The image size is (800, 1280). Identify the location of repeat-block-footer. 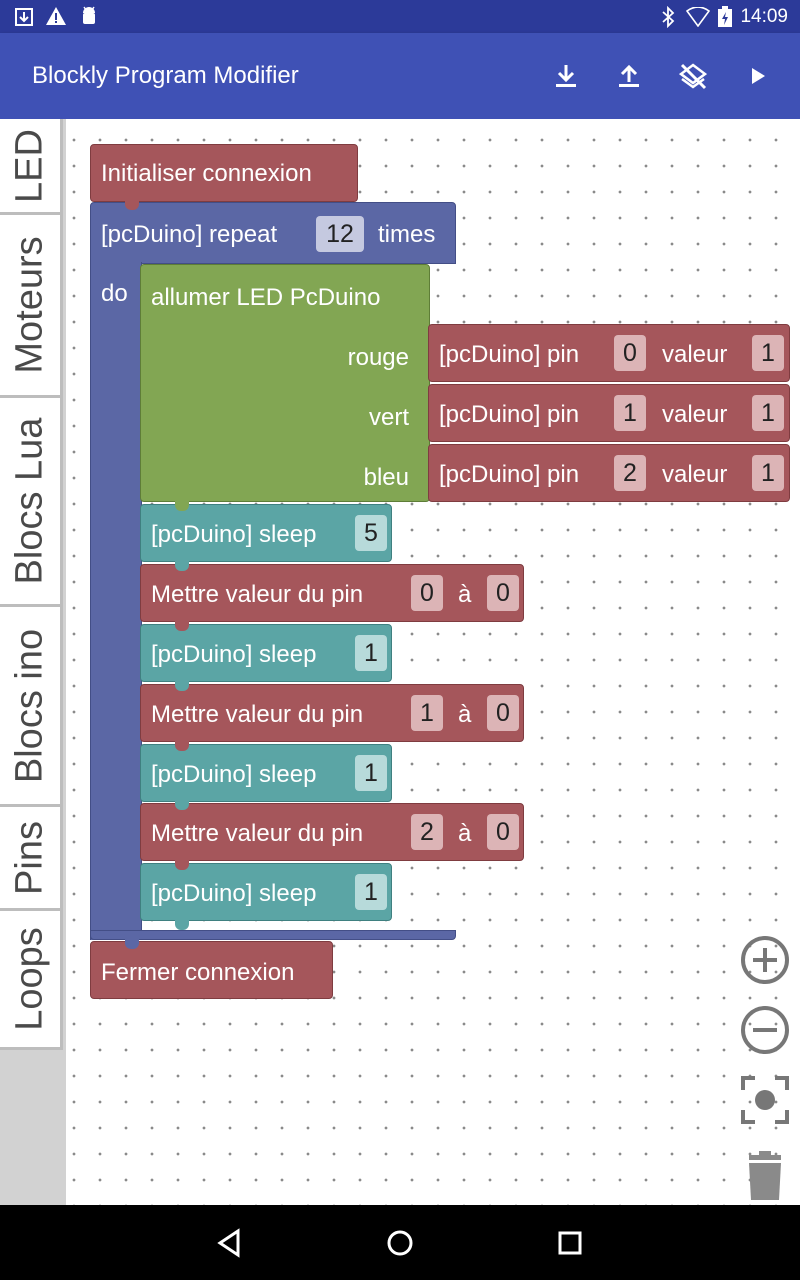
(273, 935).